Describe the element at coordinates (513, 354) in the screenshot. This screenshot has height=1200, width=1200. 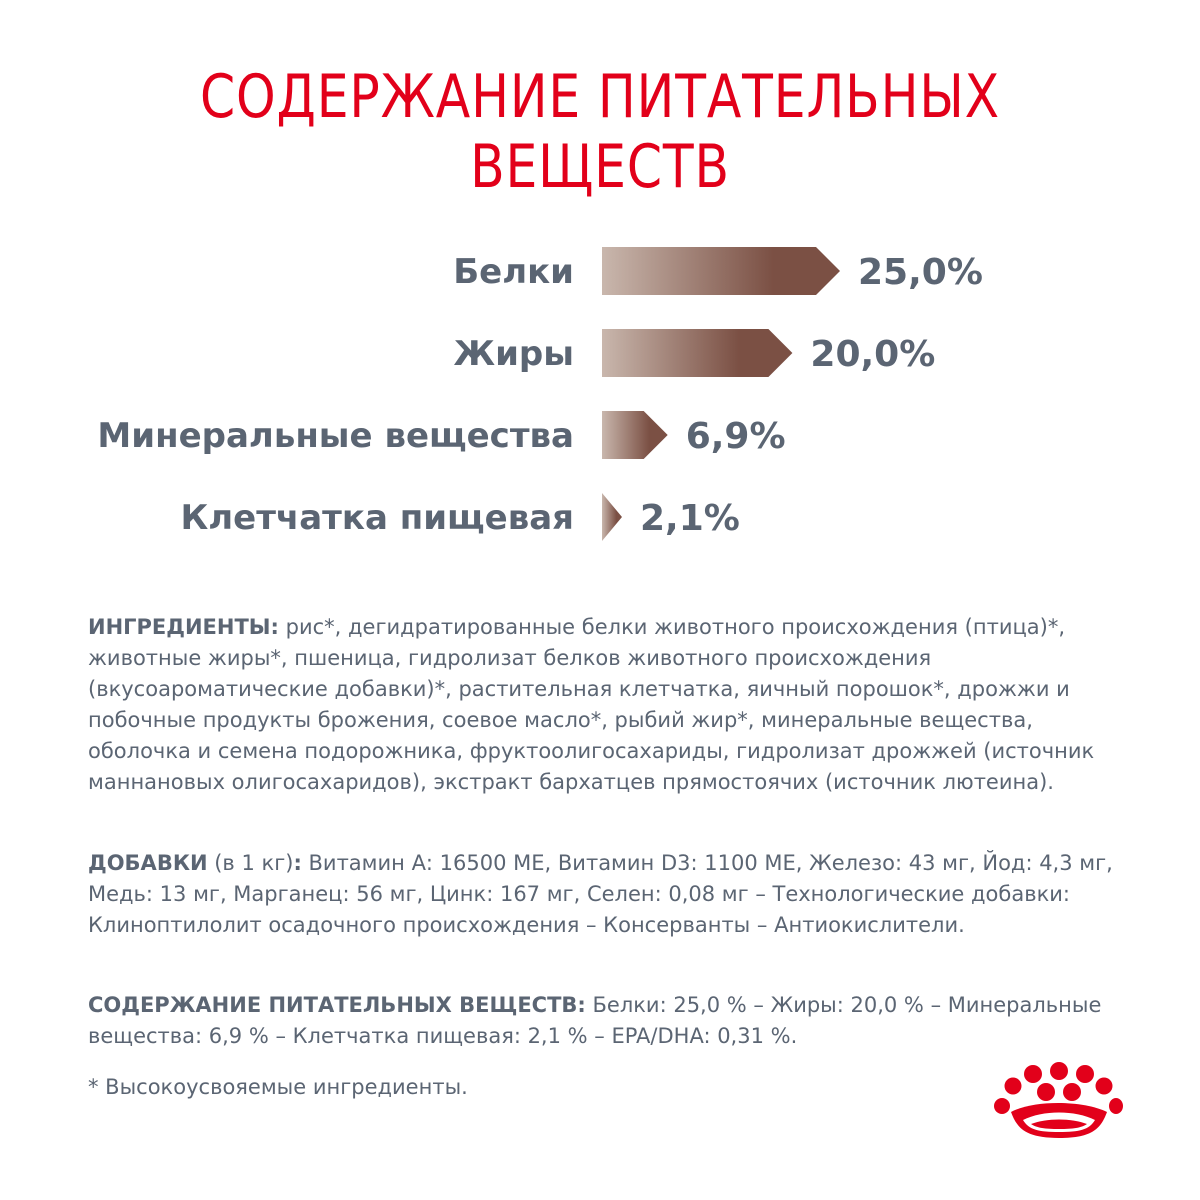
I see `category-label-2: Жиры` at that location.